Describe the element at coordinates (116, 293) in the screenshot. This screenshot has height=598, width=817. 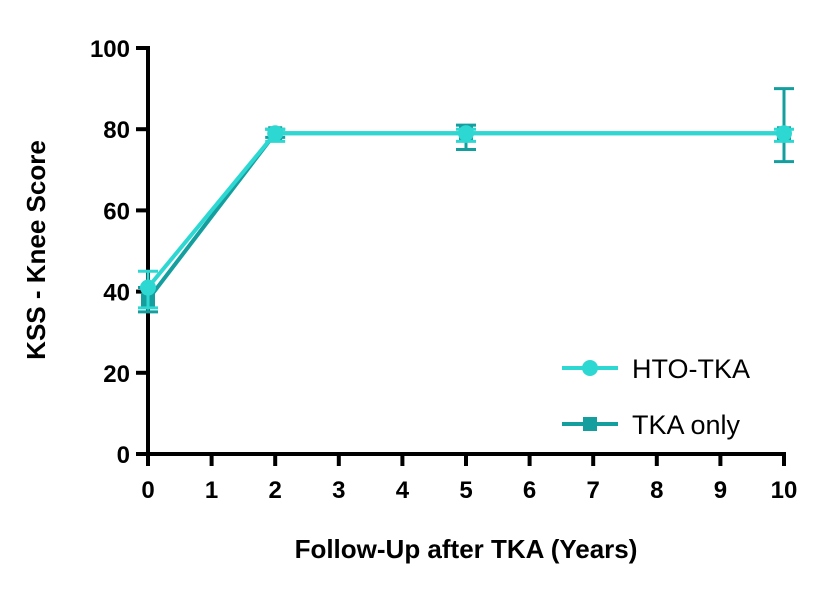
I see `y-tick-label: 40` at that location.